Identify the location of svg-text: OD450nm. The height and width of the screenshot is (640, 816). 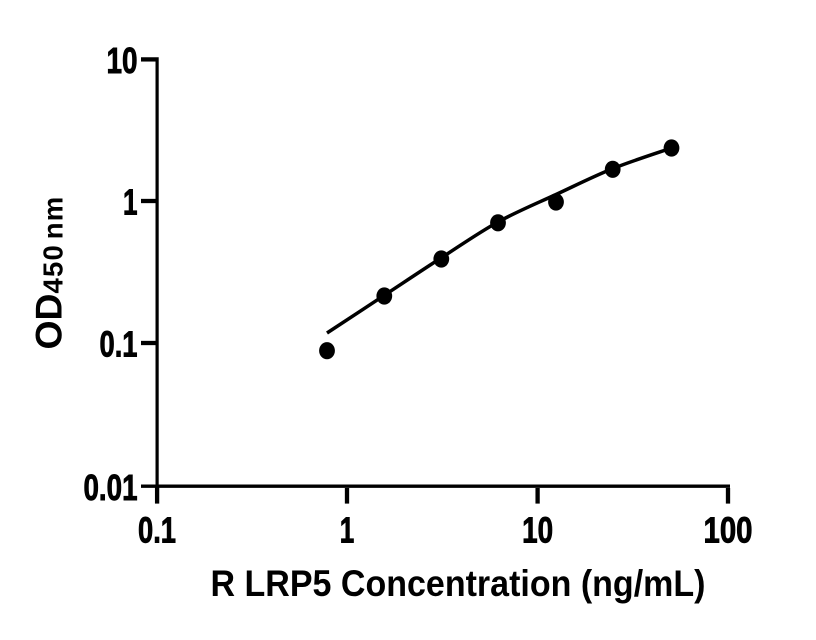
(48, 273).